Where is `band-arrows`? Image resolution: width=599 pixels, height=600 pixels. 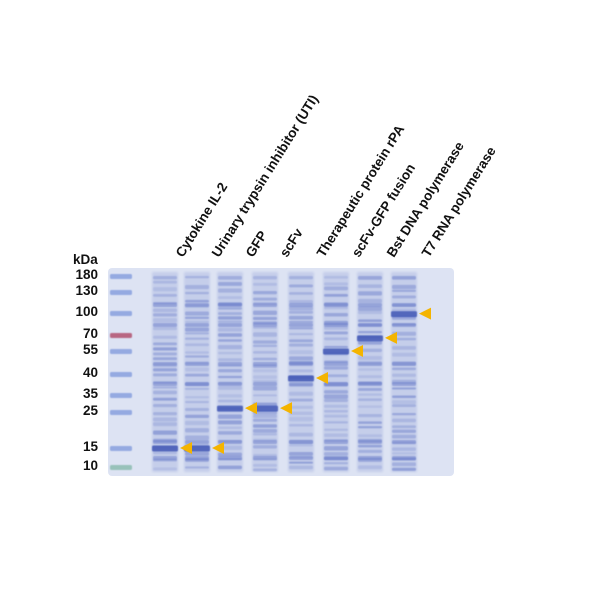
band-arrows is located at coordinates (305, 380).